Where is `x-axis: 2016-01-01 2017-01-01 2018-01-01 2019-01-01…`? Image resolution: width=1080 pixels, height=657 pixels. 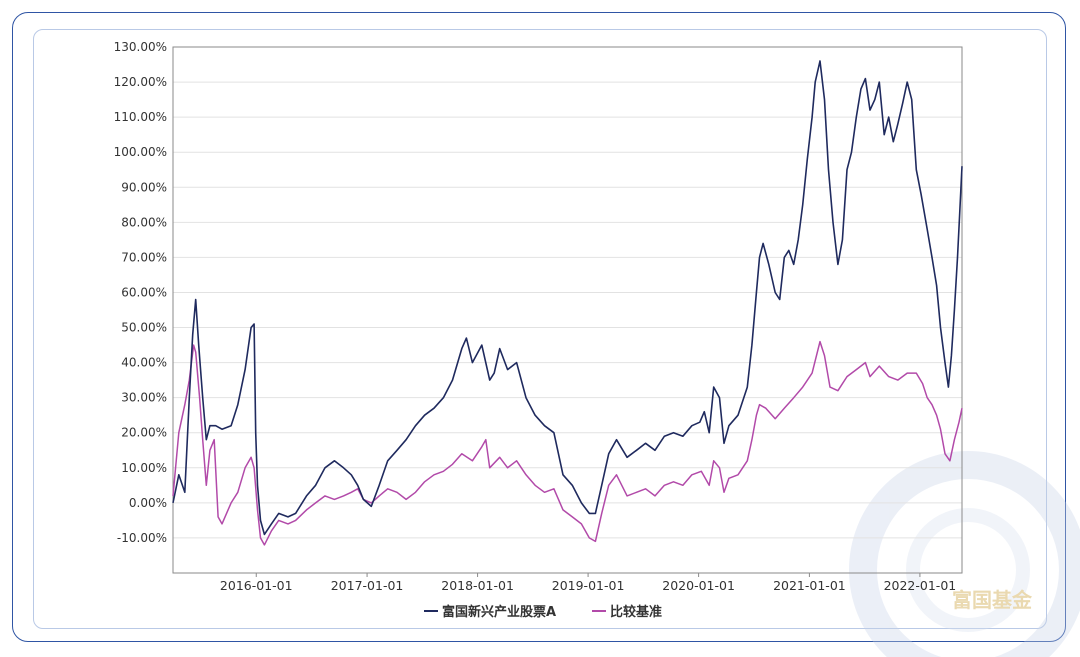 x-axis: 2016-01-01 2017-01-01 2018-01-01 2019-01-01… is located at coordinates (588, 583).